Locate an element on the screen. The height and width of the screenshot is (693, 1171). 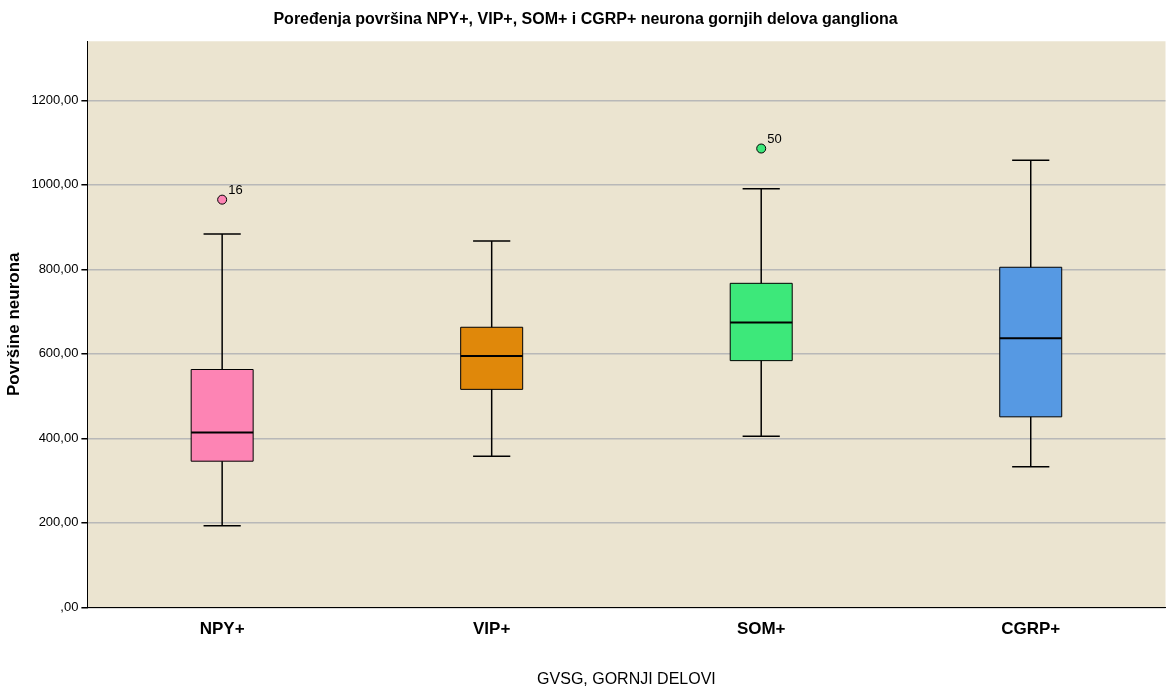
y-tick-label: 400,00 is located at coordinates (58, 437).